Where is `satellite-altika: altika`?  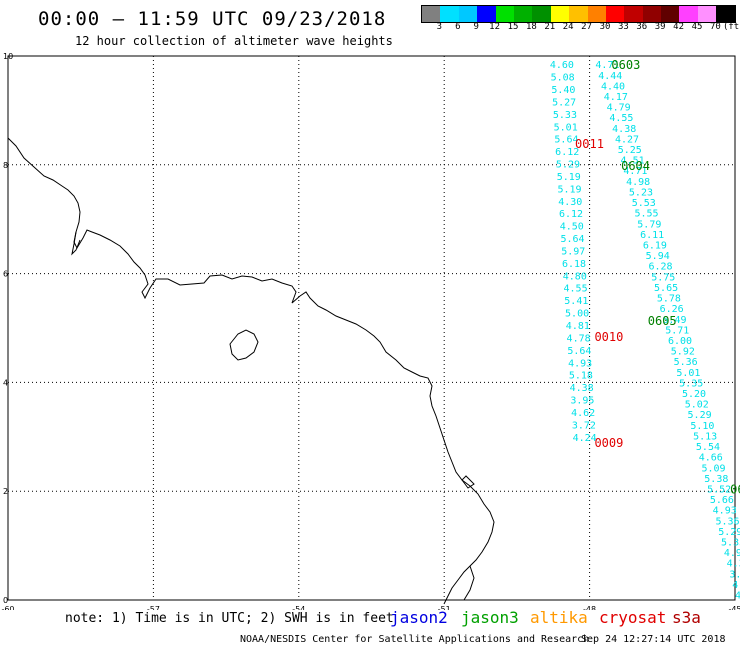
satellite-altika: altika is located at coordinates (559, 617).